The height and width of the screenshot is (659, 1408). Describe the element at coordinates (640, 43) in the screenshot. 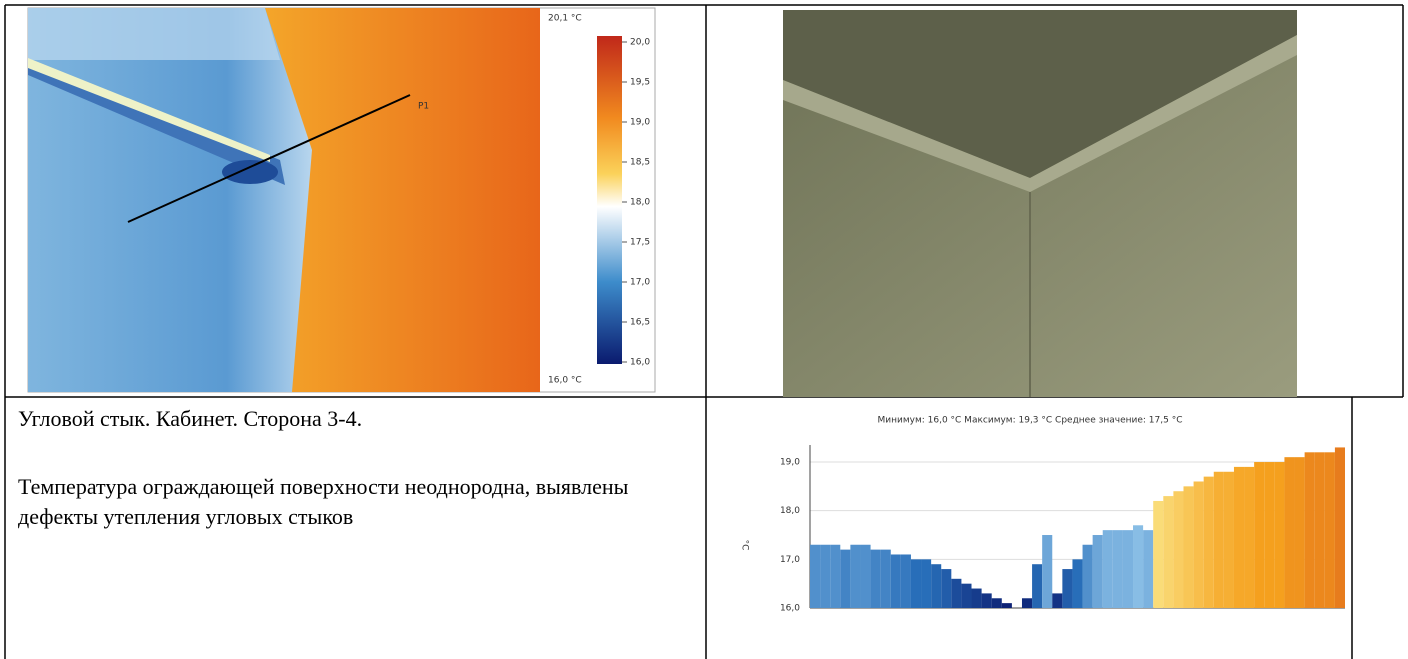

I see `scale-tick-label: 20,0` at that location.